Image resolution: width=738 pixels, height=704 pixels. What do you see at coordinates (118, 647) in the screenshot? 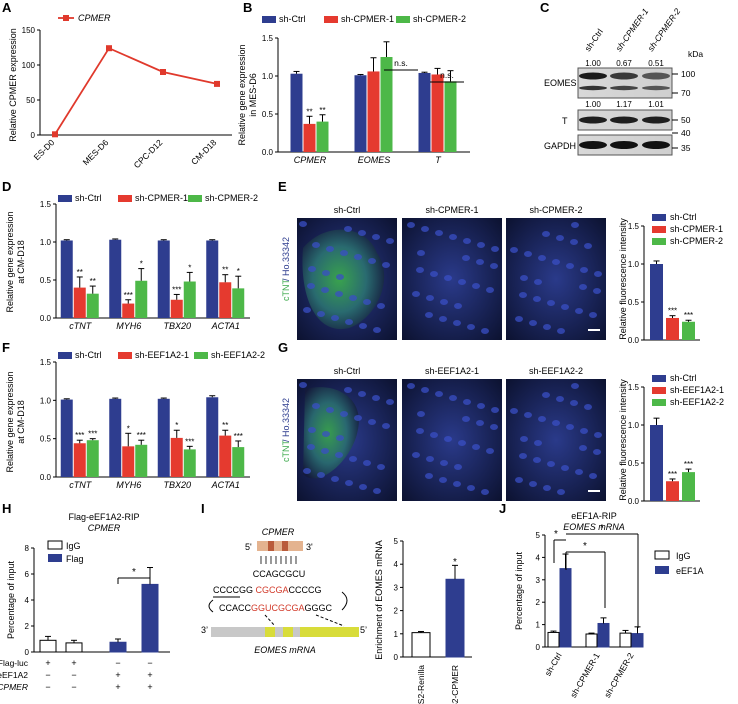
I see `pH-bar` at bounding box center [118, 647].